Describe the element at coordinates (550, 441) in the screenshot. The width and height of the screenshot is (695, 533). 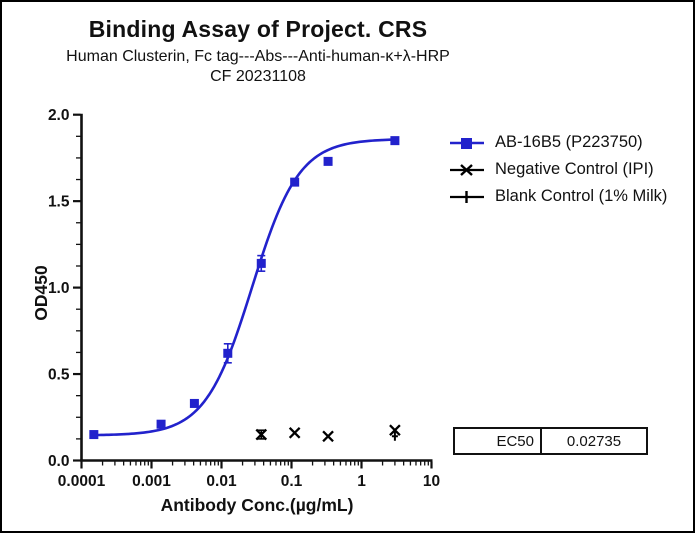
I see `ec50-table: EC50 0.02735` at that location.